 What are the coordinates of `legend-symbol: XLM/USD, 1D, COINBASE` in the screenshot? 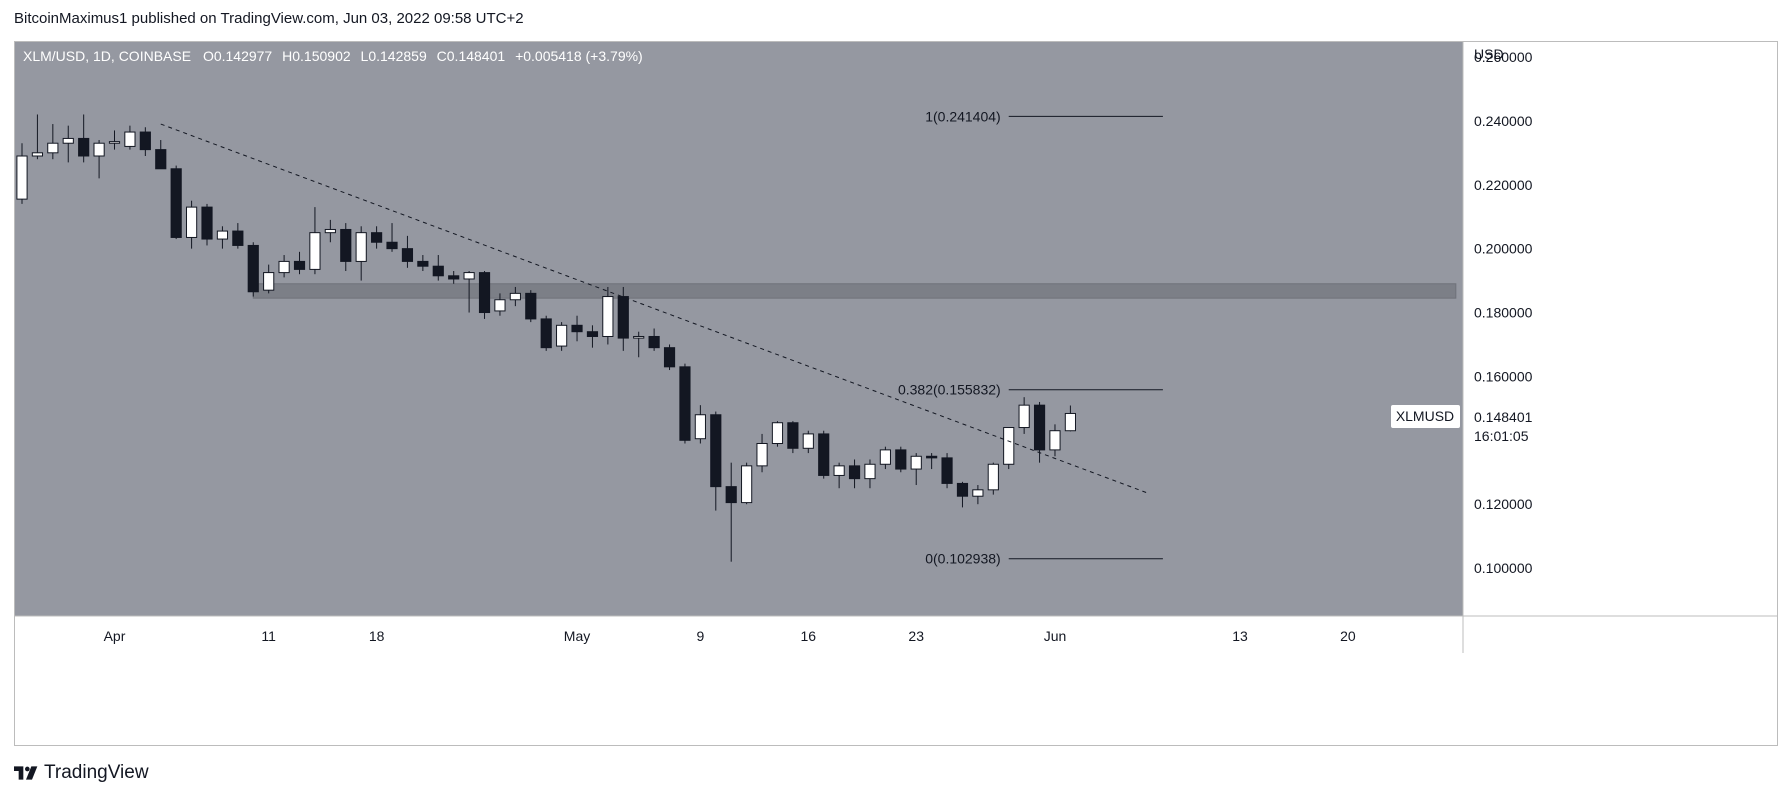 It's located at (107, 56).